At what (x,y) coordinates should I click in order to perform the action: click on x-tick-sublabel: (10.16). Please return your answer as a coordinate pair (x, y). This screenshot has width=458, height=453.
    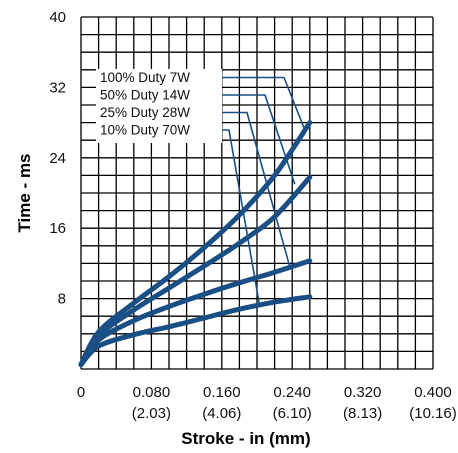
    Looking at the image, I should click on (433, 413).